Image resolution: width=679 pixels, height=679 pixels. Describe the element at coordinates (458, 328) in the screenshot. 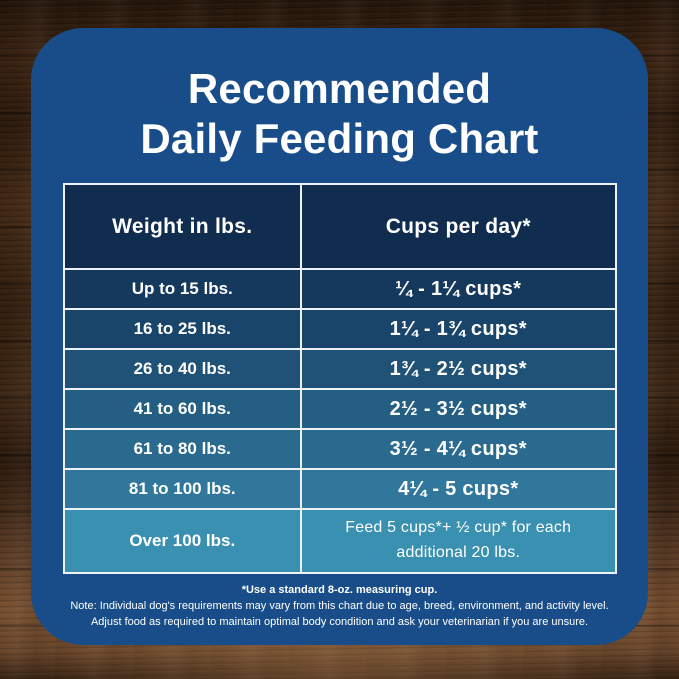

I see `cups-cell: 1¼ - 1¾ cups*` at that location.